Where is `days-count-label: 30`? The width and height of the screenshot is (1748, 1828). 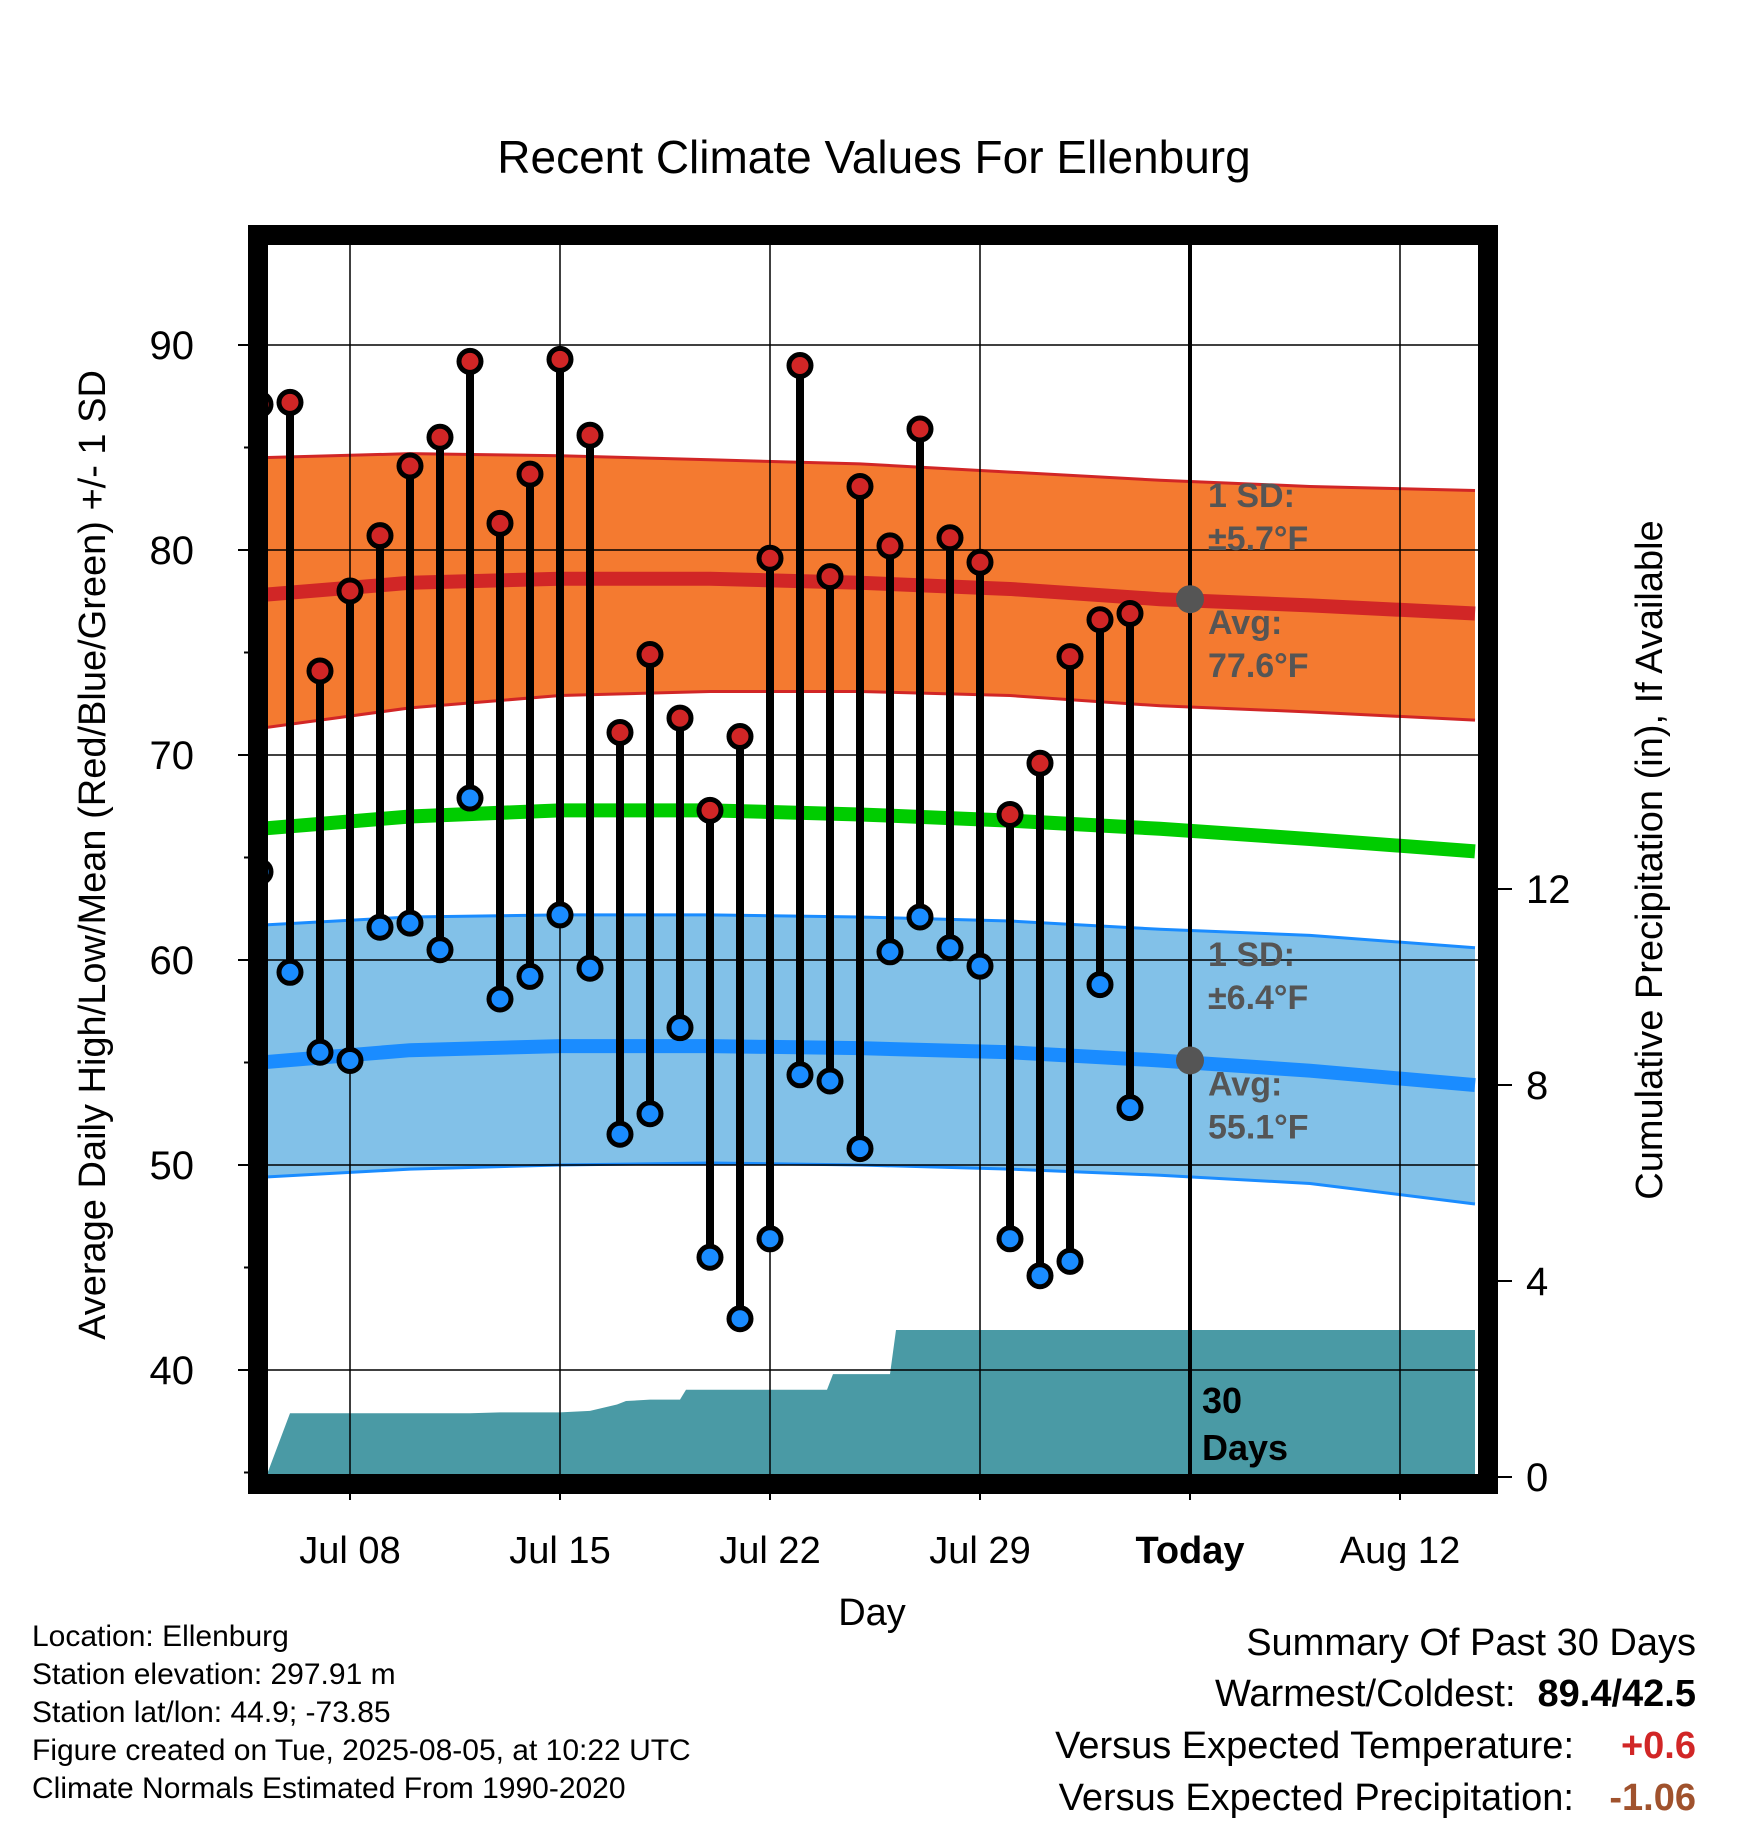
days-count-label: 30 is located at coordinates (1222, 1400).